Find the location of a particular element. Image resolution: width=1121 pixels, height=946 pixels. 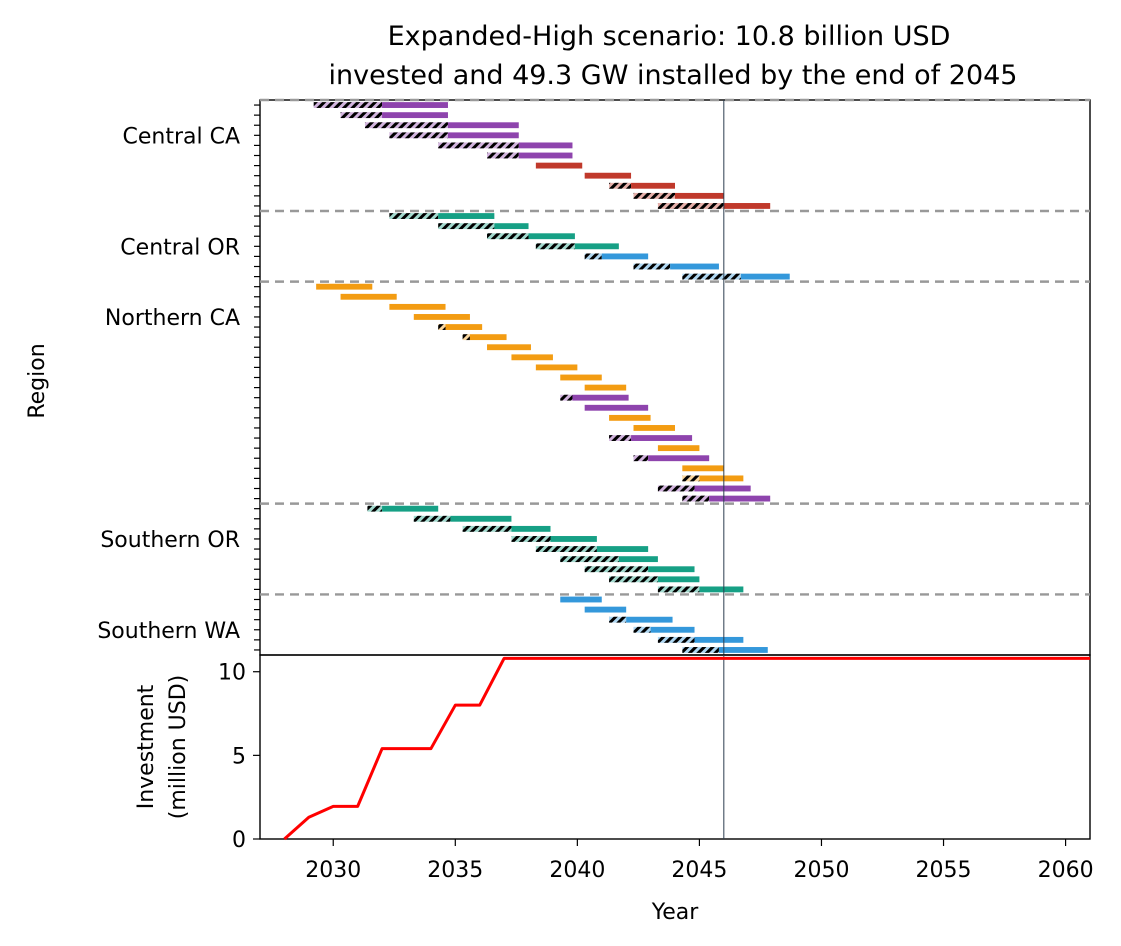

investment-frame is located at coordinates (675, 747).